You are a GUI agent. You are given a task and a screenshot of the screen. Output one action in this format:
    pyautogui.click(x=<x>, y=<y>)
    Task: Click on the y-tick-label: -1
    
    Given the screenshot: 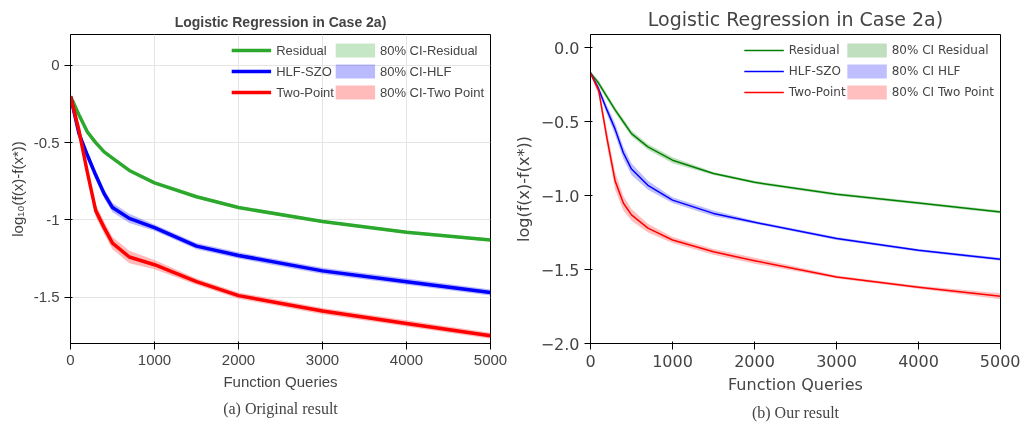 What is the action you would take?
    pyautogui.click(x=53, y=219)
    